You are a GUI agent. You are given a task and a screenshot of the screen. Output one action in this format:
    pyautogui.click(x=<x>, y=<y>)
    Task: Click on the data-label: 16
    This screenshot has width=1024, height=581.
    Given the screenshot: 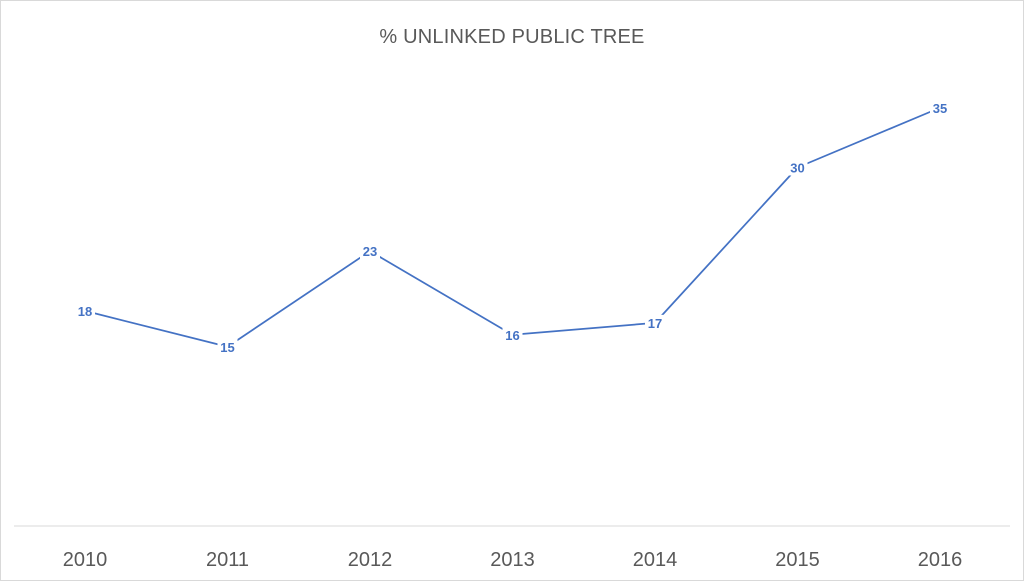 What is the action you would take?
    pyautogui.click(x=512, y=335)
    